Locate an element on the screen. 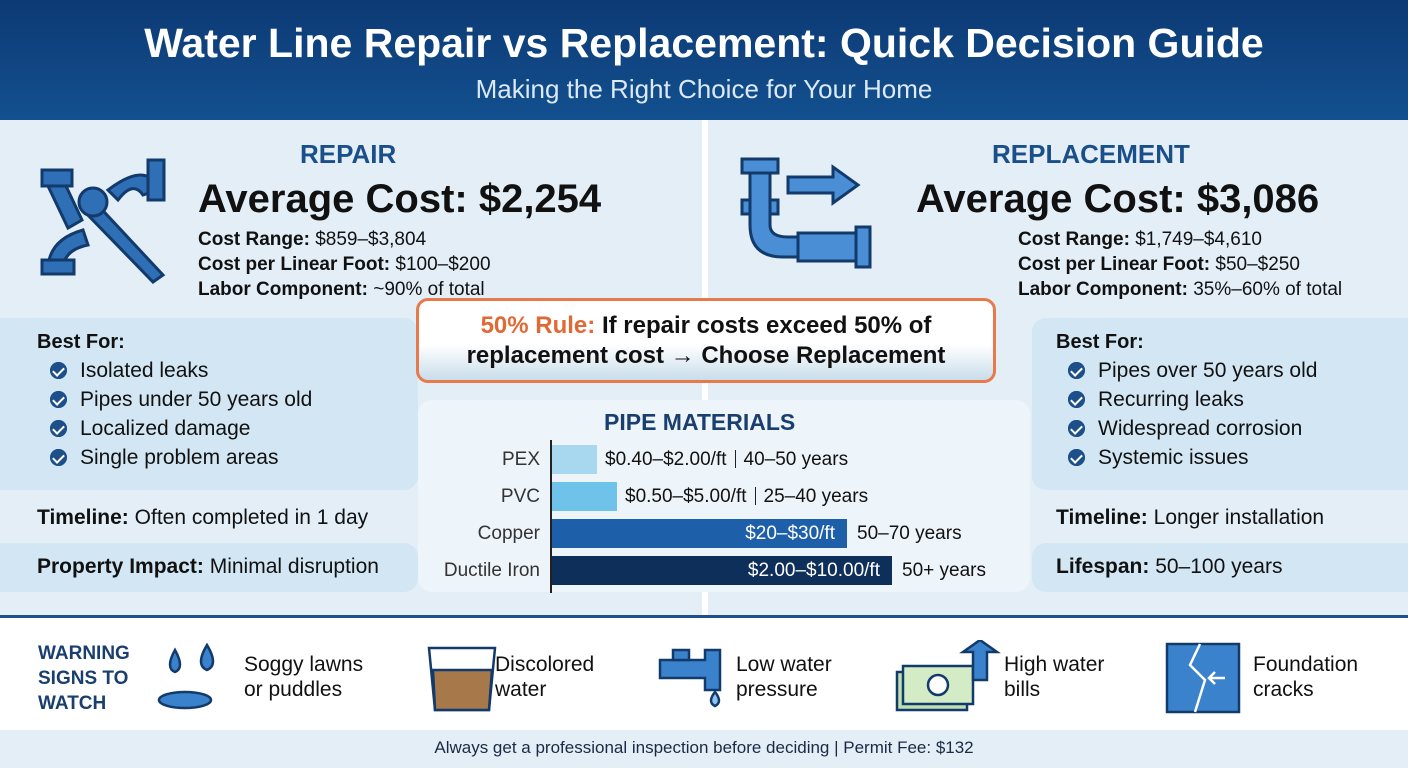 The height and width of the screenshot is (768, 1408). warning-sign: Discolored water is located at coordinates (545, 677).